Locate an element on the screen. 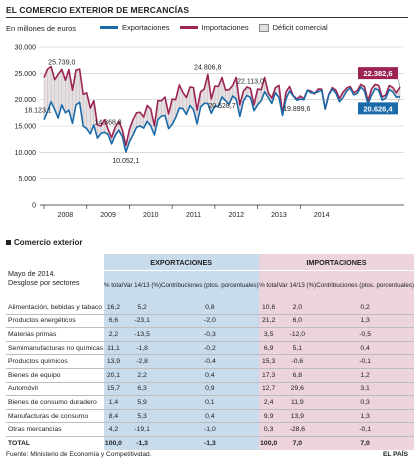  row-exp-var: -13,5 is located at coordinates (142, 334).